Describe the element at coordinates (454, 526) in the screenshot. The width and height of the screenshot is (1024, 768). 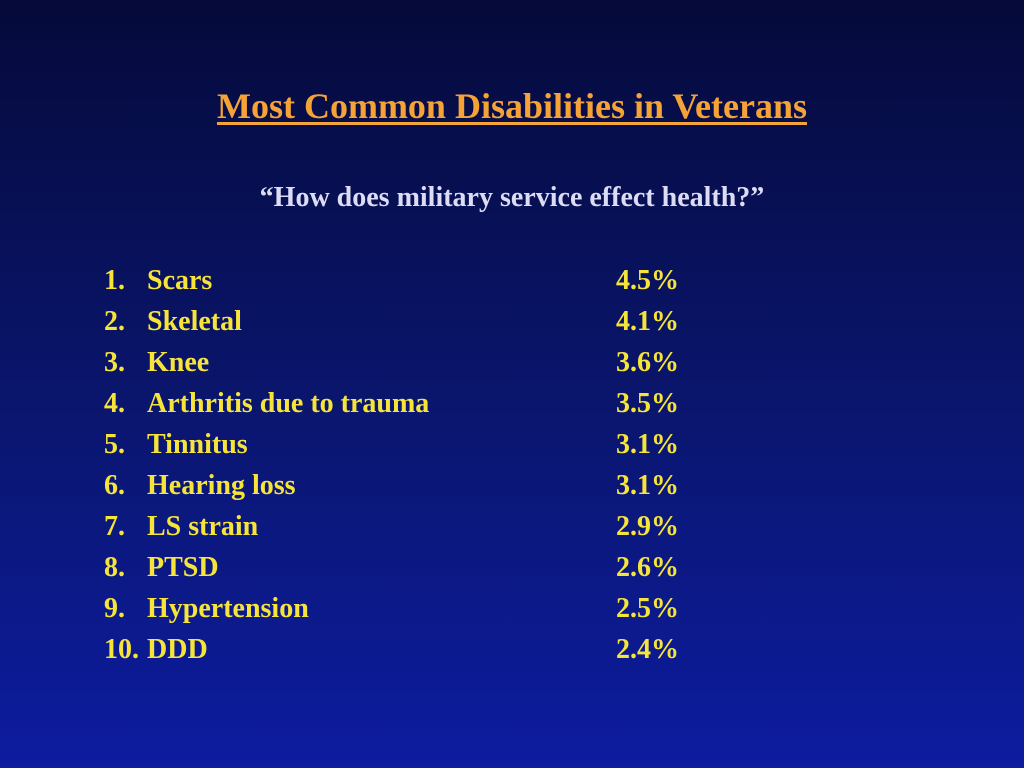
I see `list-item: 7. LS strain 2.9%` at that location.